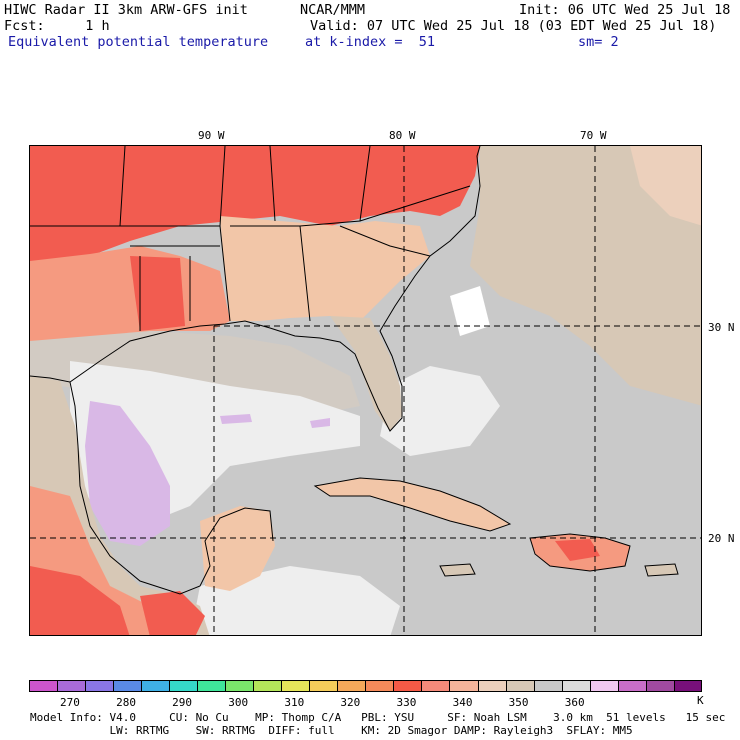  What do you see at coordinates (127, 473) in the screenshot?
I see `lavender-region-texas-coast` at bounding box center [127, 473].